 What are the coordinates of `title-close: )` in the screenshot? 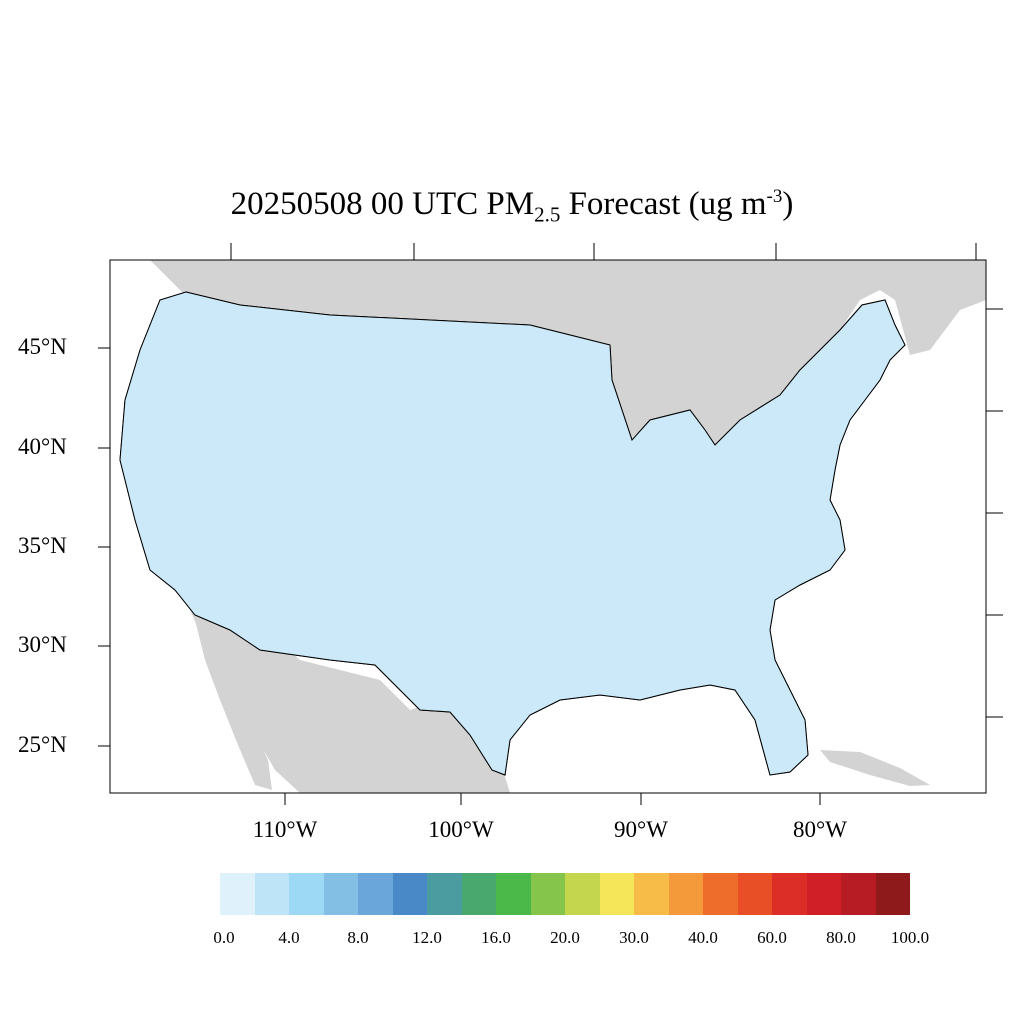 It's located at (788, 204).